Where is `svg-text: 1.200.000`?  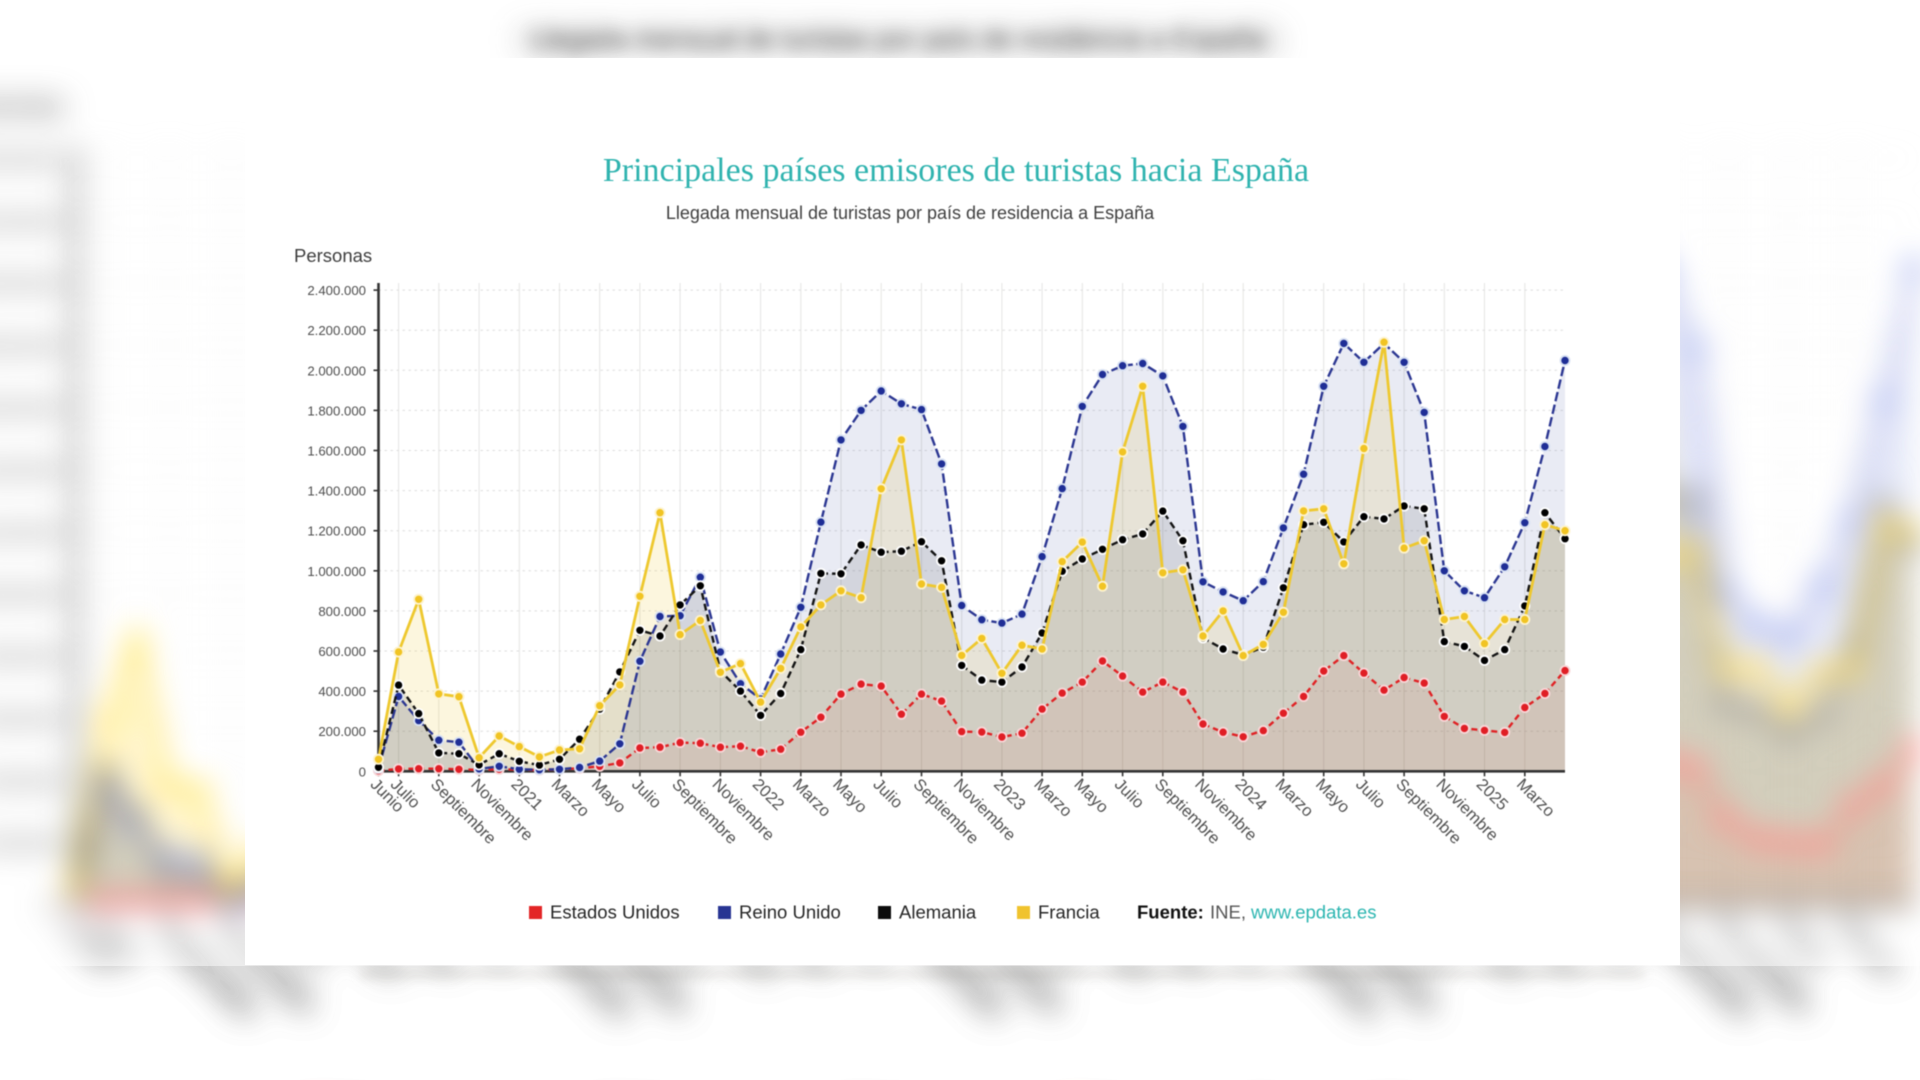
svg-text: 1.200.000 is located at coordinates (336, 531).